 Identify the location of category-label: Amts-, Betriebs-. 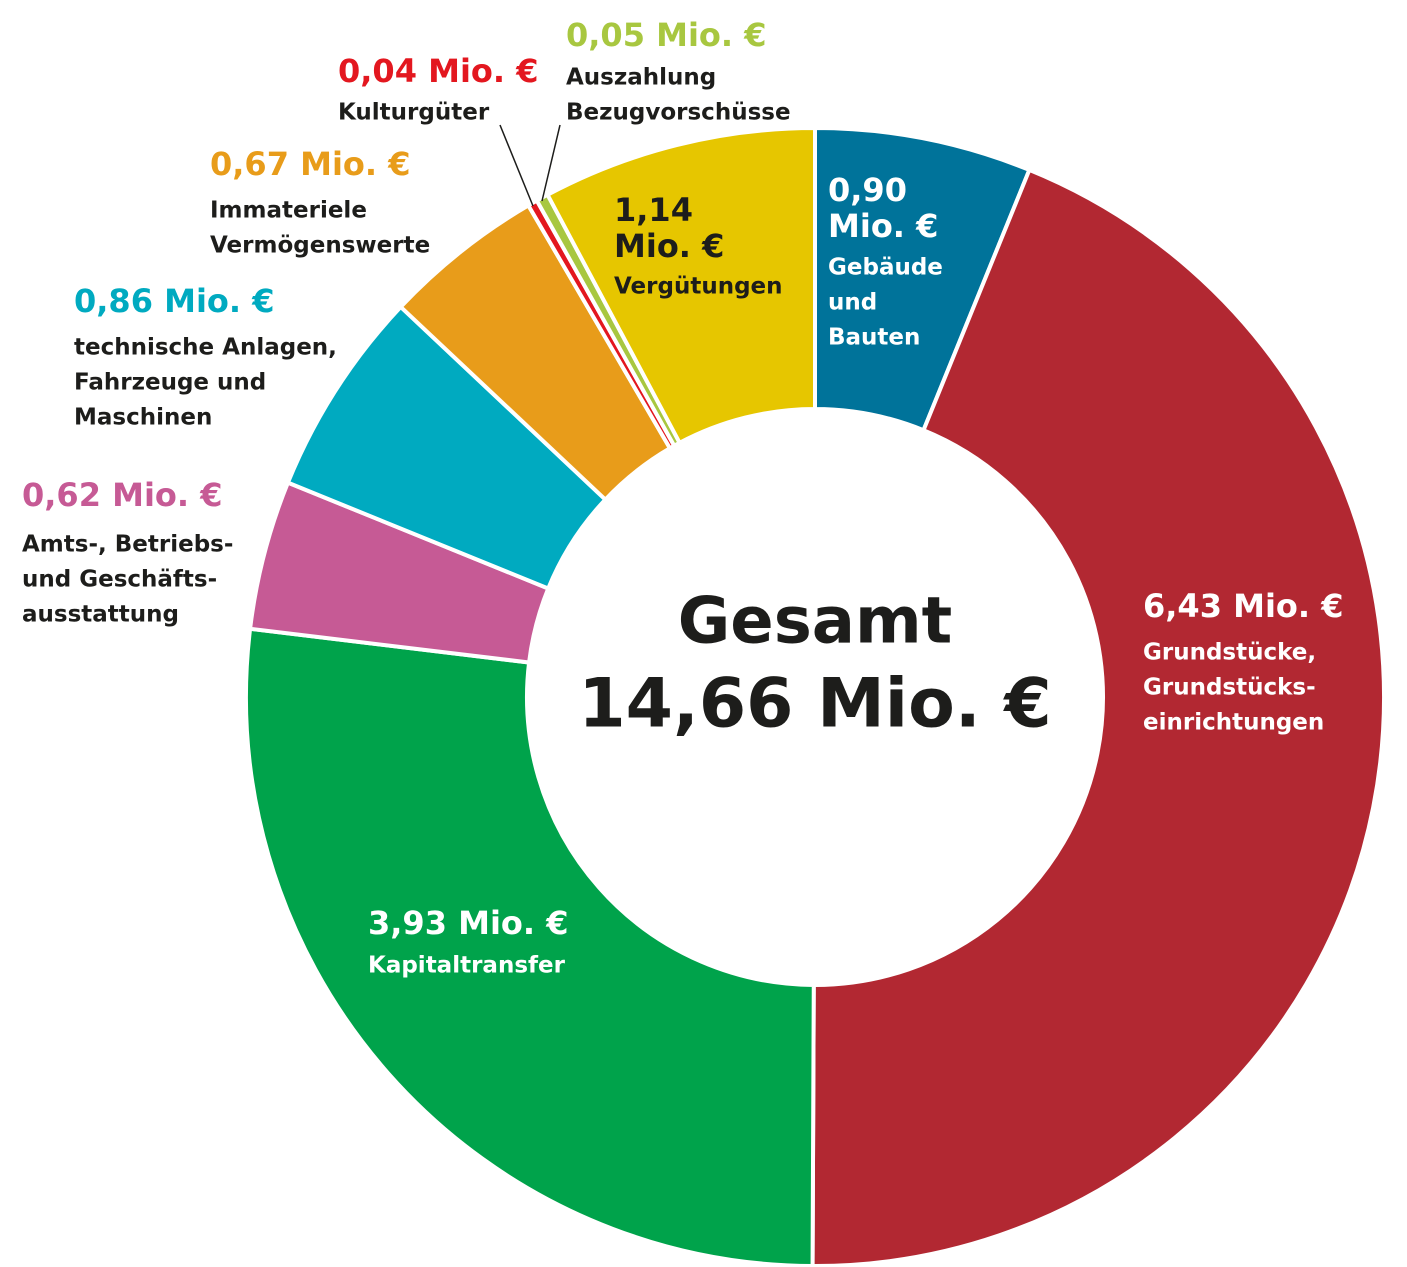
(127, 545).